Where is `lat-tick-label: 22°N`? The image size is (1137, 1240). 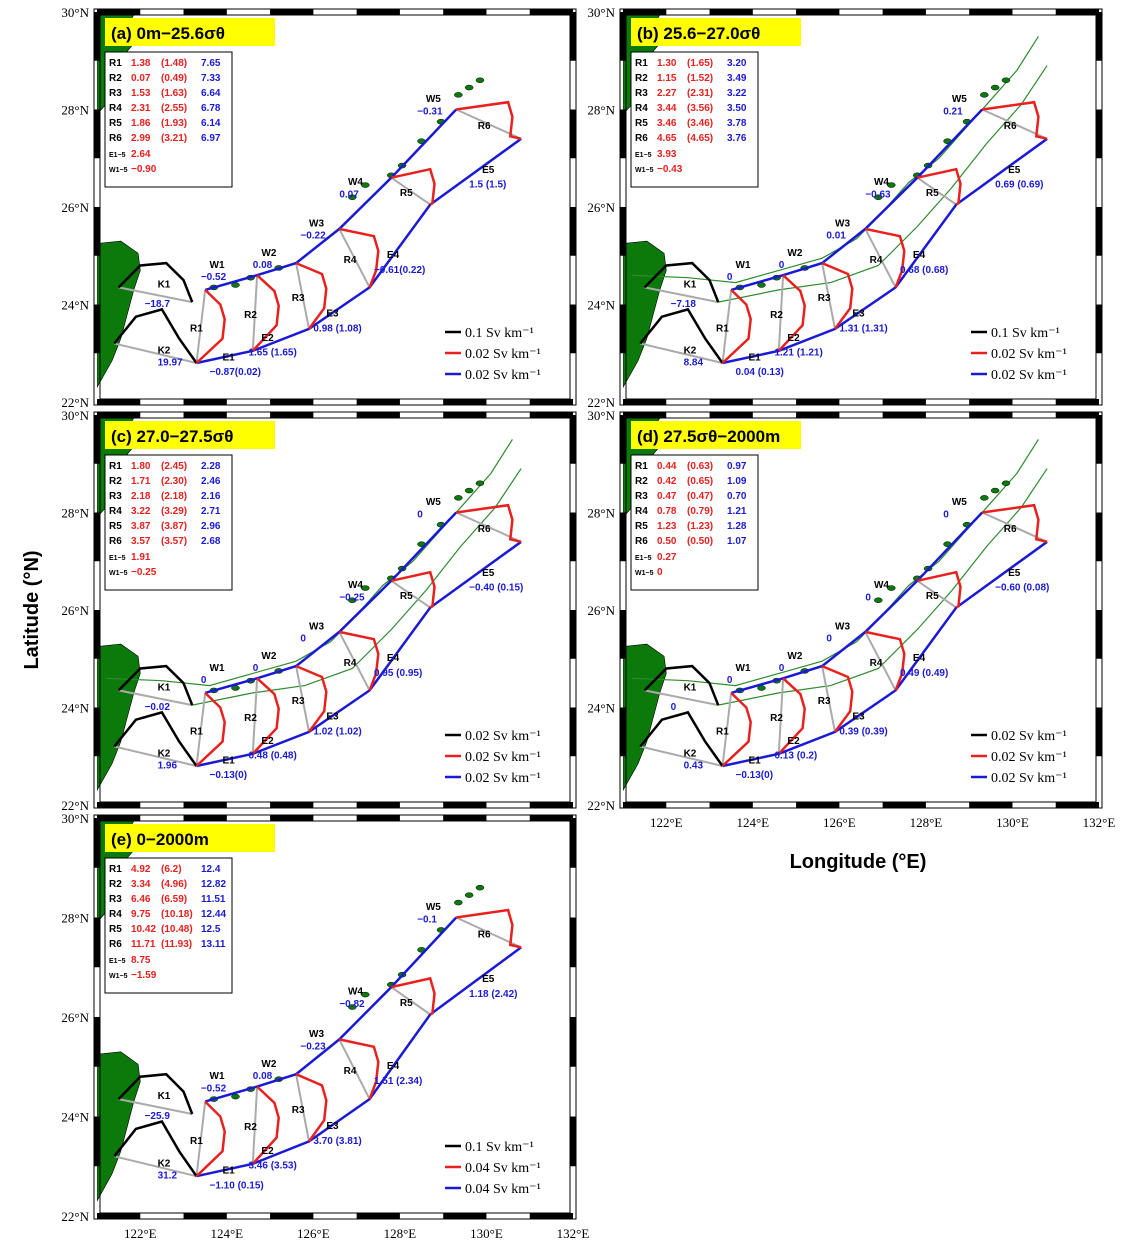
lat-tick-label: 22°N is located at coordinates (75, 402).